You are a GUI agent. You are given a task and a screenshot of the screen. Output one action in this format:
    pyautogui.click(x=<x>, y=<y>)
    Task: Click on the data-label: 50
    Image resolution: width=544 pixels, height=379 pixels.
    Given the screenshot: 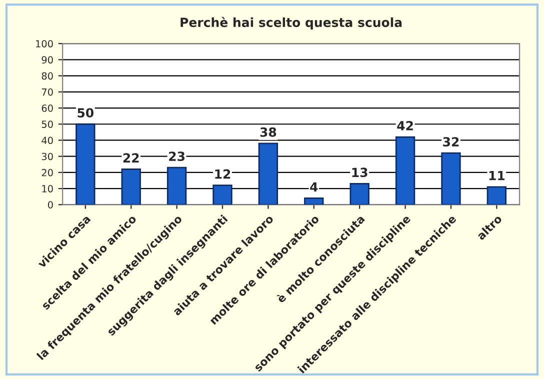 What is the action you would take?
    pyautogui.click(x=86, y=113)
    